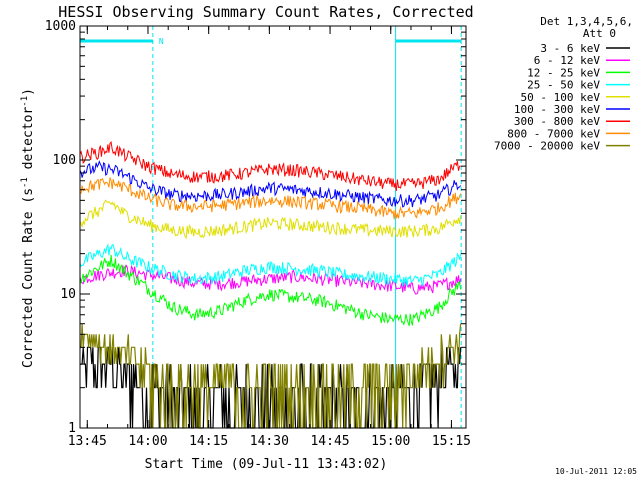 This screenshot has height=480, width=640. I want to click on legend-label-2: 12 - 25 keV, so click(563, 72).